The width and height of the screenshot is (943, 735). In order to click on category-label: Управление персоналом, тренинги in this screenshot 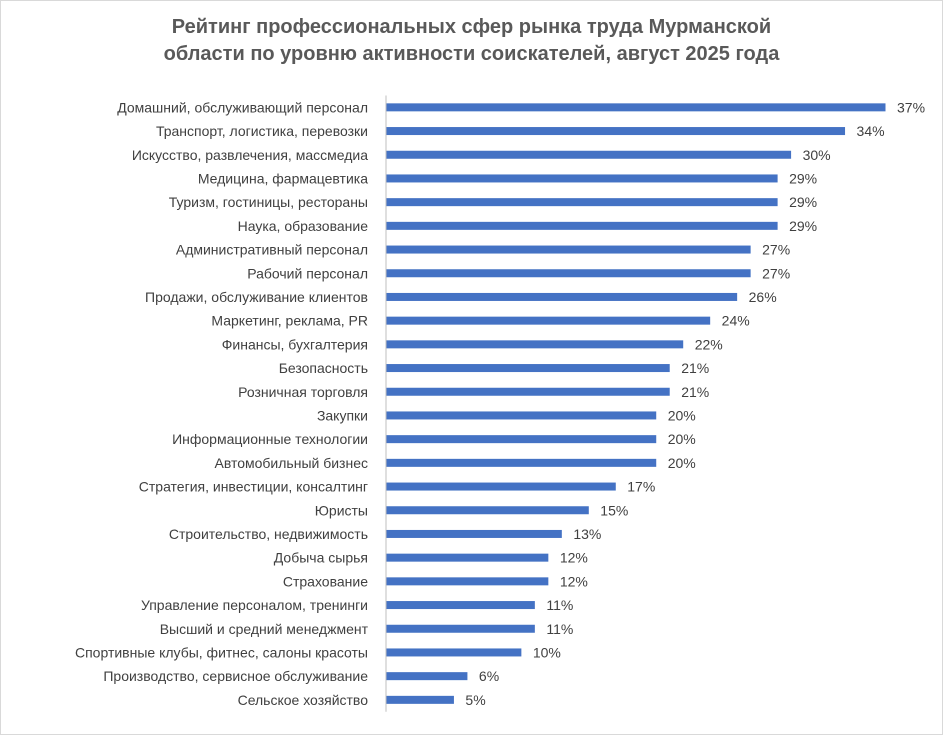, I will do `click(254, 605)`.